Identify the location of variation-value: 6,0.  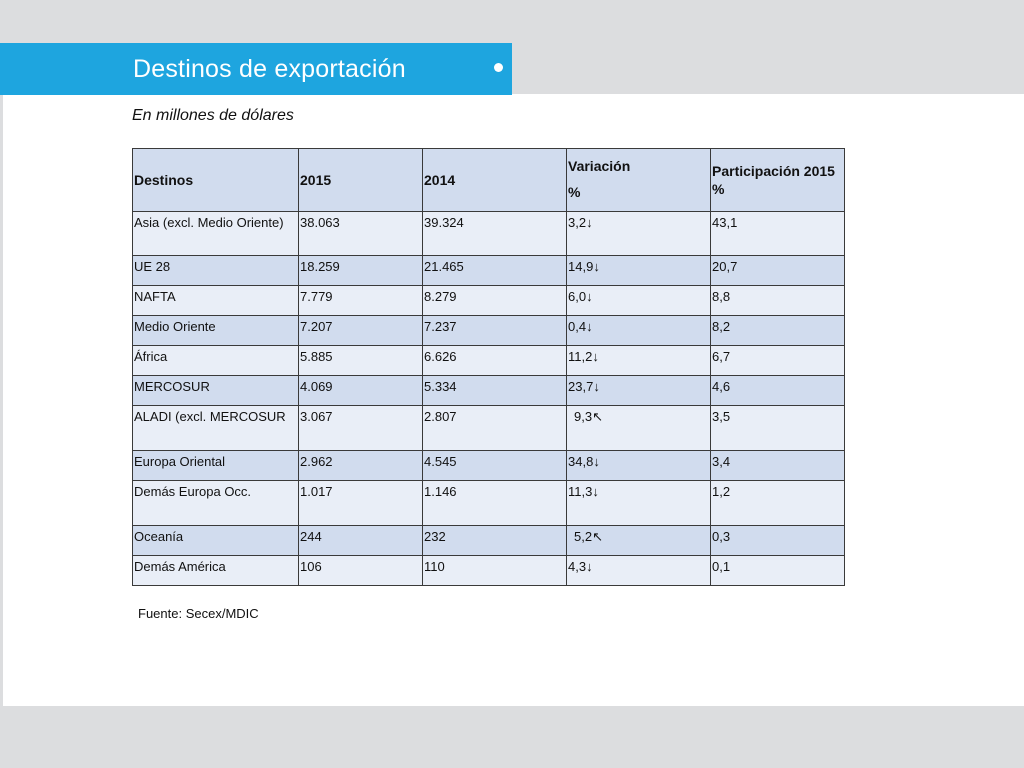
(577, 296).